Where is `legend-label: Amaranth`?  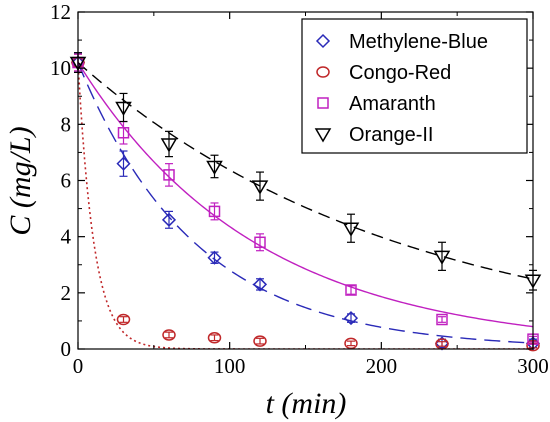
legend-label: Amaranth is located at coordinates (392, 104).